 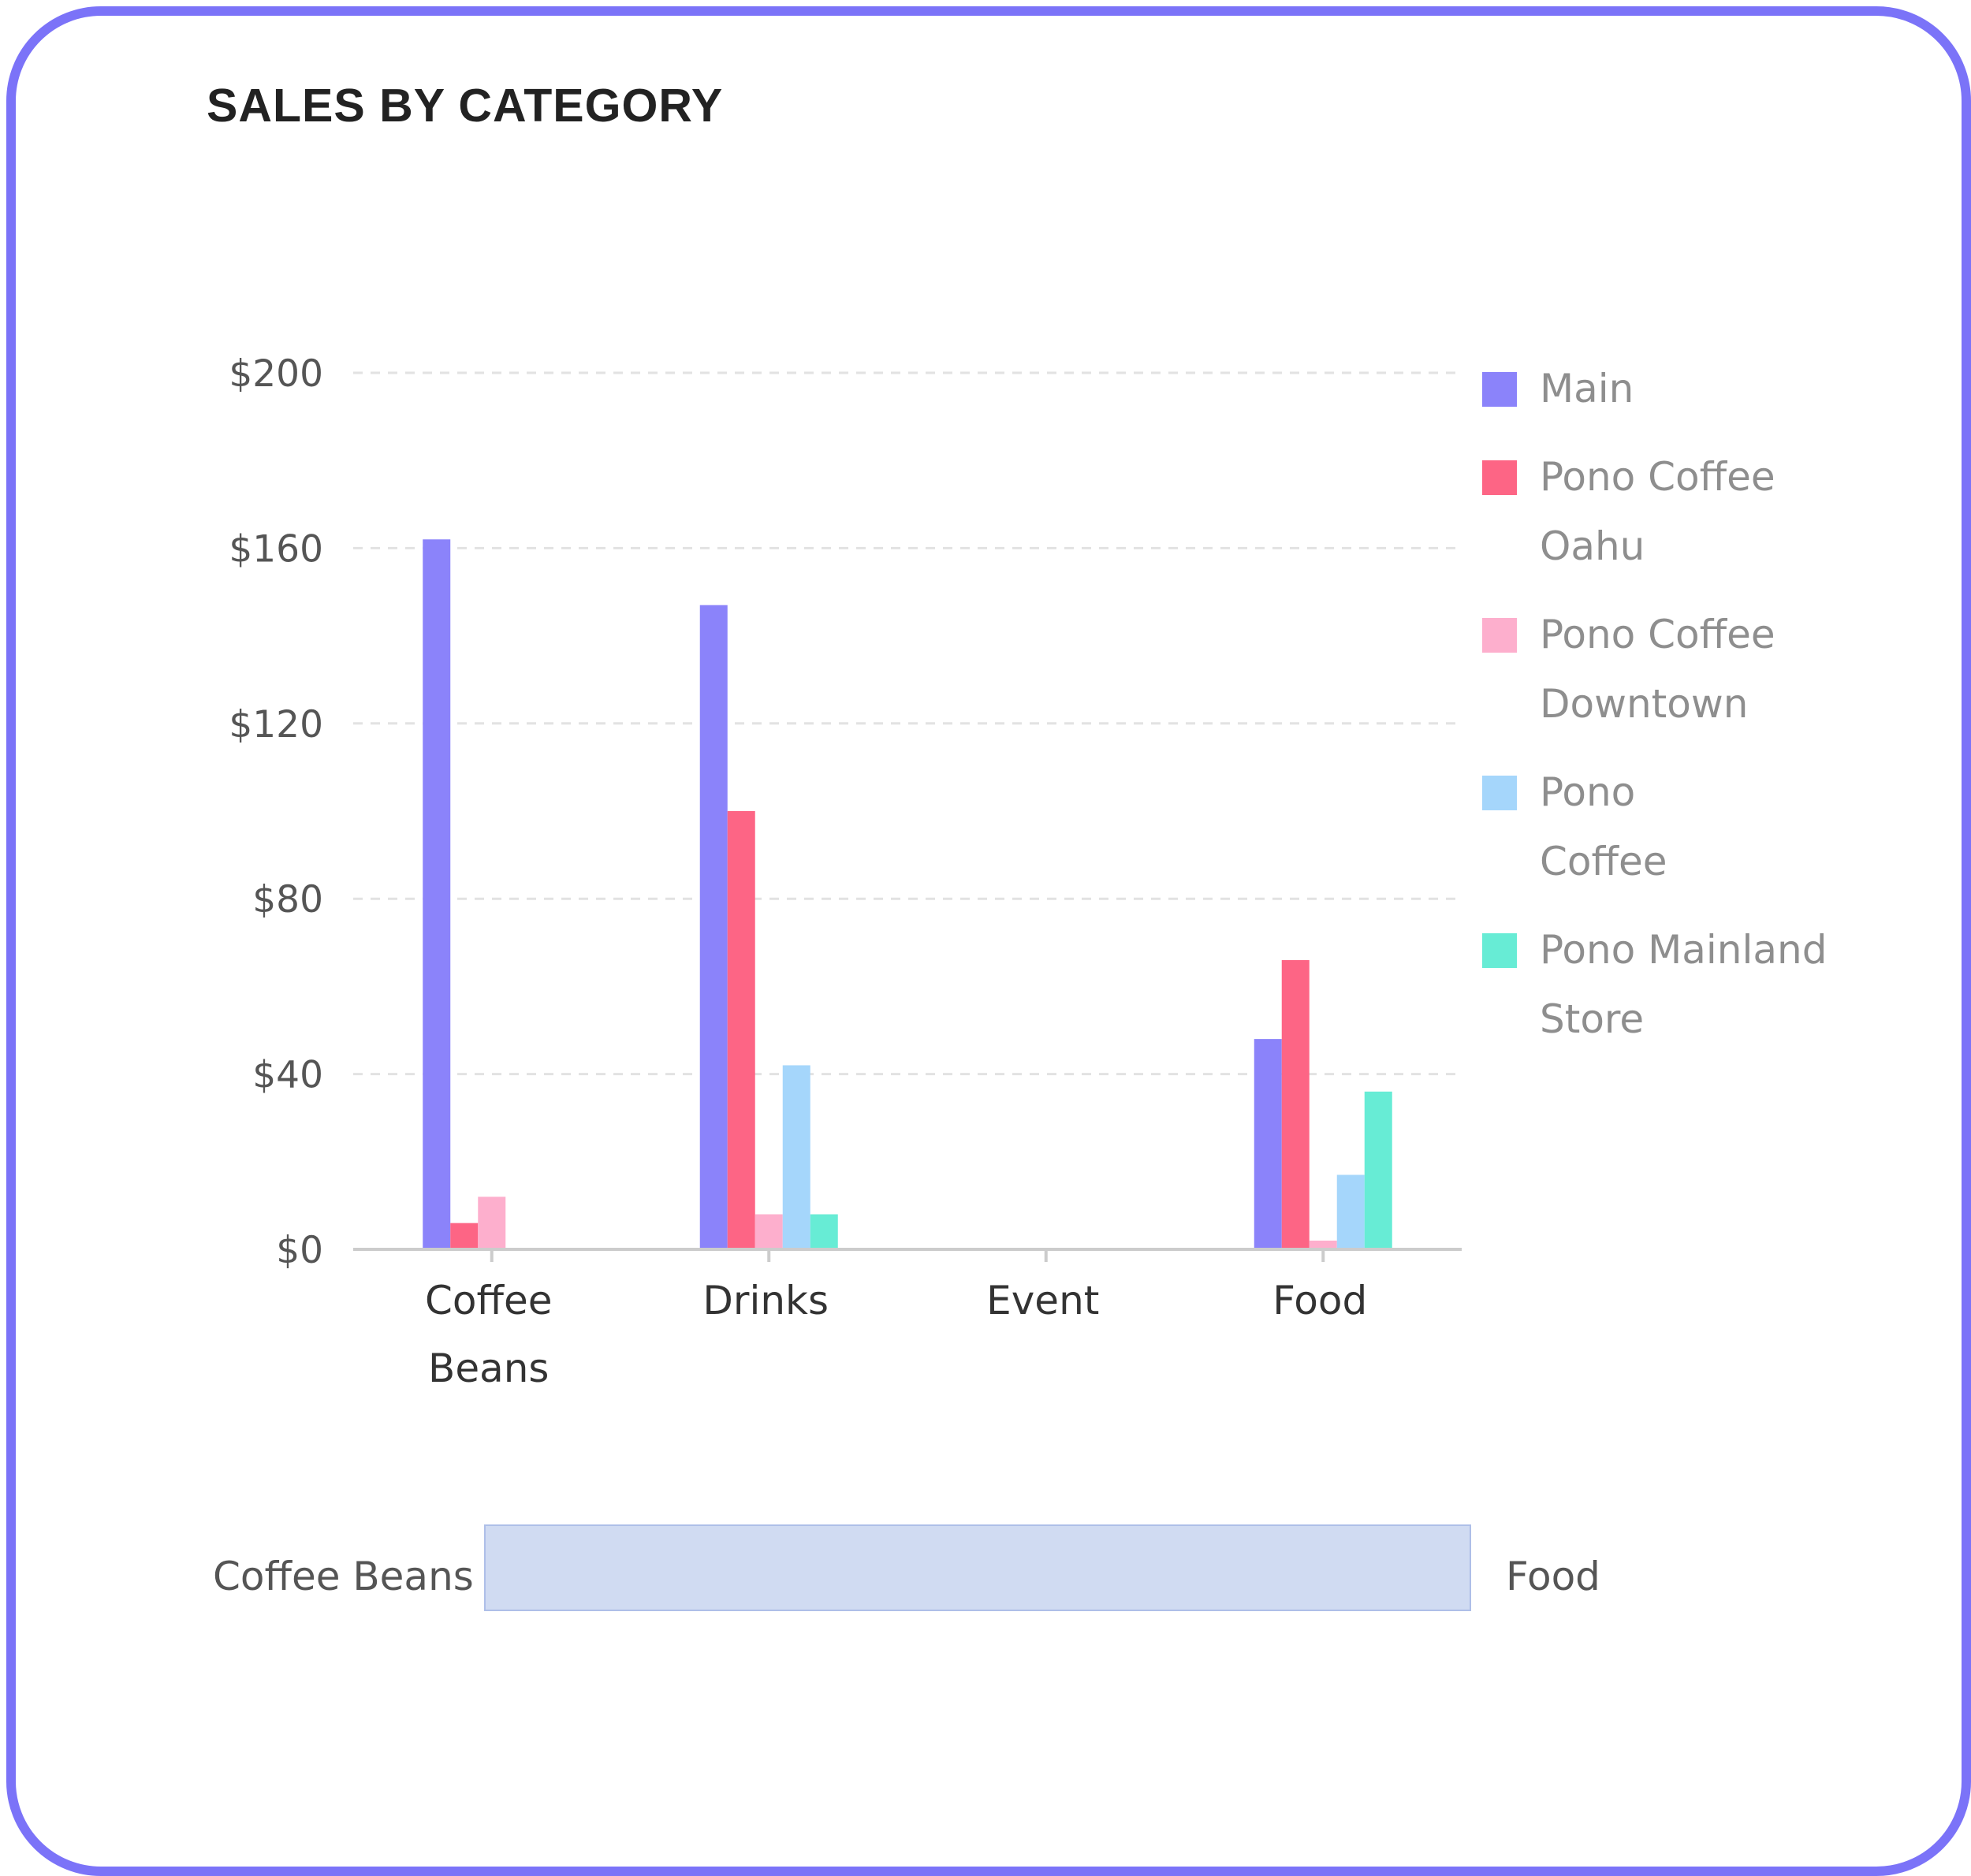 I want to click on y-tick-label: $200, so click(x=276, y=374).